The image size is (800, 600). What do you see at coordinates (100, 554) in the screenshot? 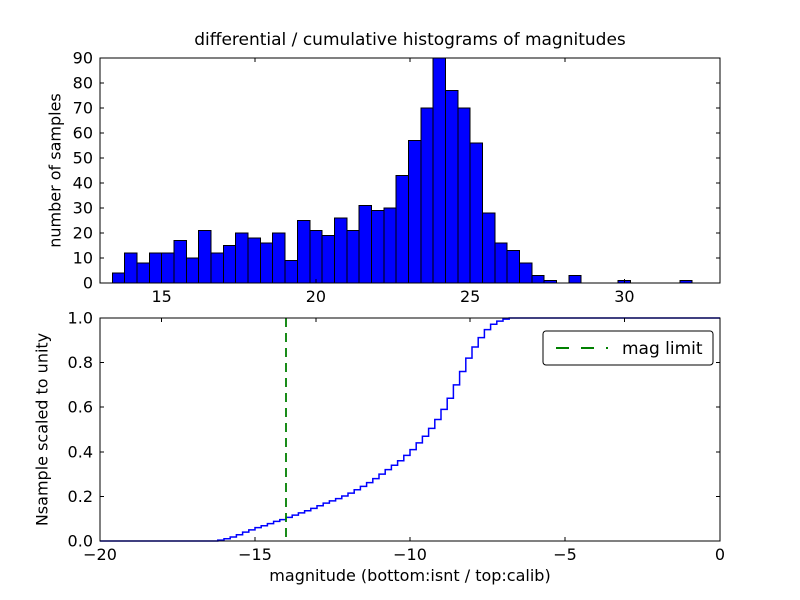
I see `bottom-plot-x-tick-label: −20` at bounding box center [100, 554].